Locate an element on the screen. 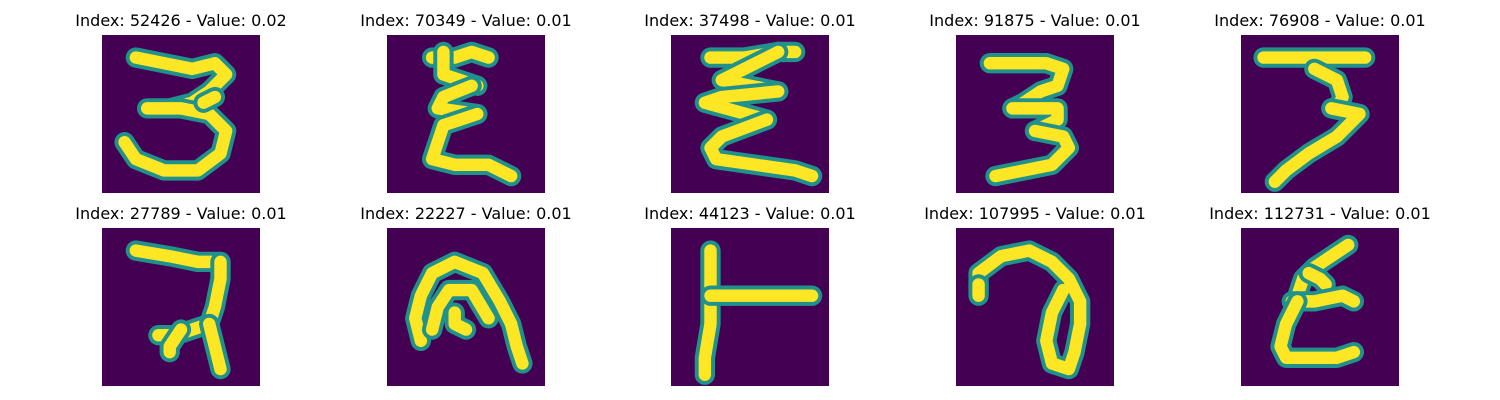  panel-title: Index: 107995 - Value: 0.01 is located at coordinates (1035, 213).